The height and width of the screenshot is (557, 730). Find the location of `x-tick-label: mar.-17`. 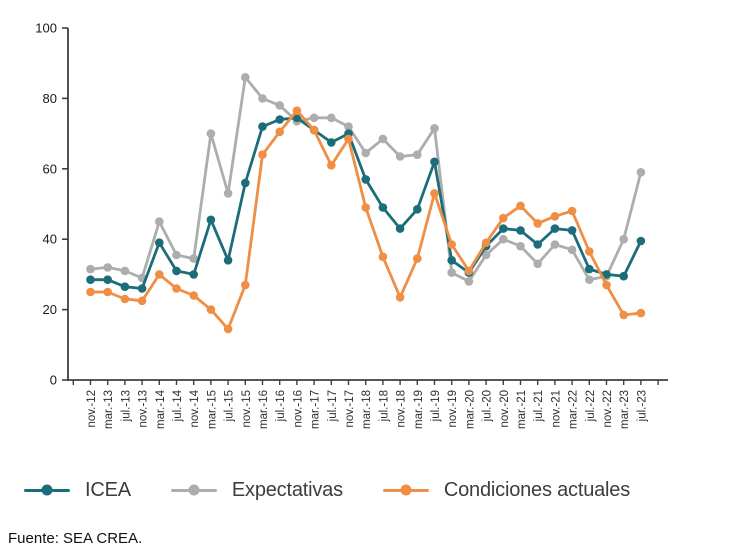

x-tick-label: mar.-17 is located at coordinates (316, 409).